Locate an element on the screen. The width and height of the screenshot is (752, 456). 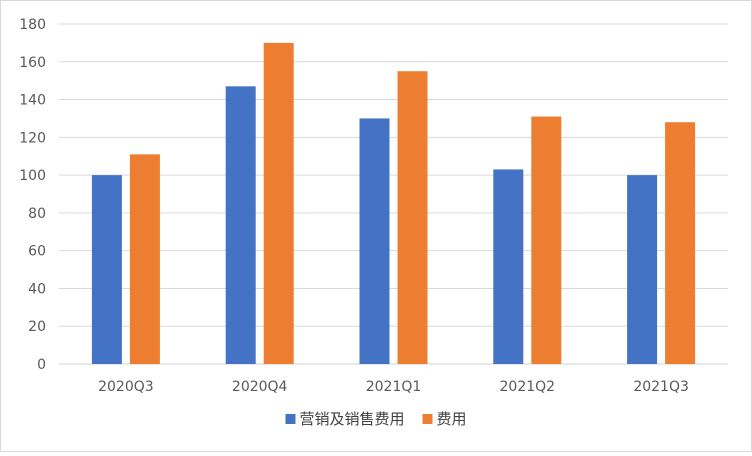
bar-series-1-2020q3 is located at coordinates (106, 269).